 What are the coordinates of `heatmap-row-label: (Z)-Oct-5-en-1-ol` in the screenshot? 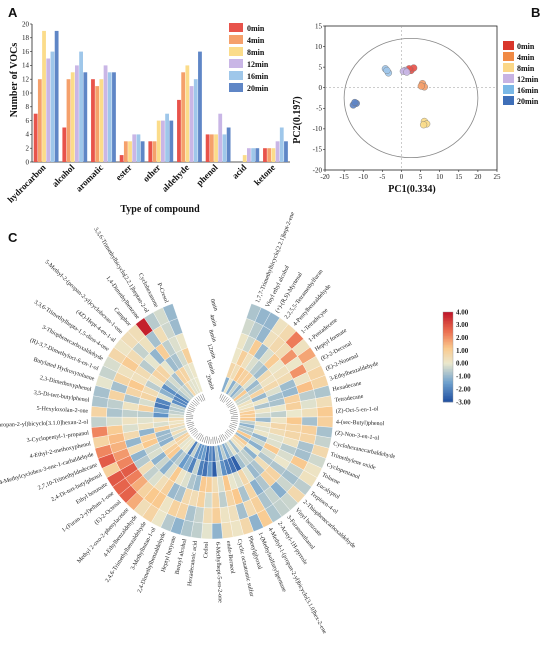 It's located at (357, 409).